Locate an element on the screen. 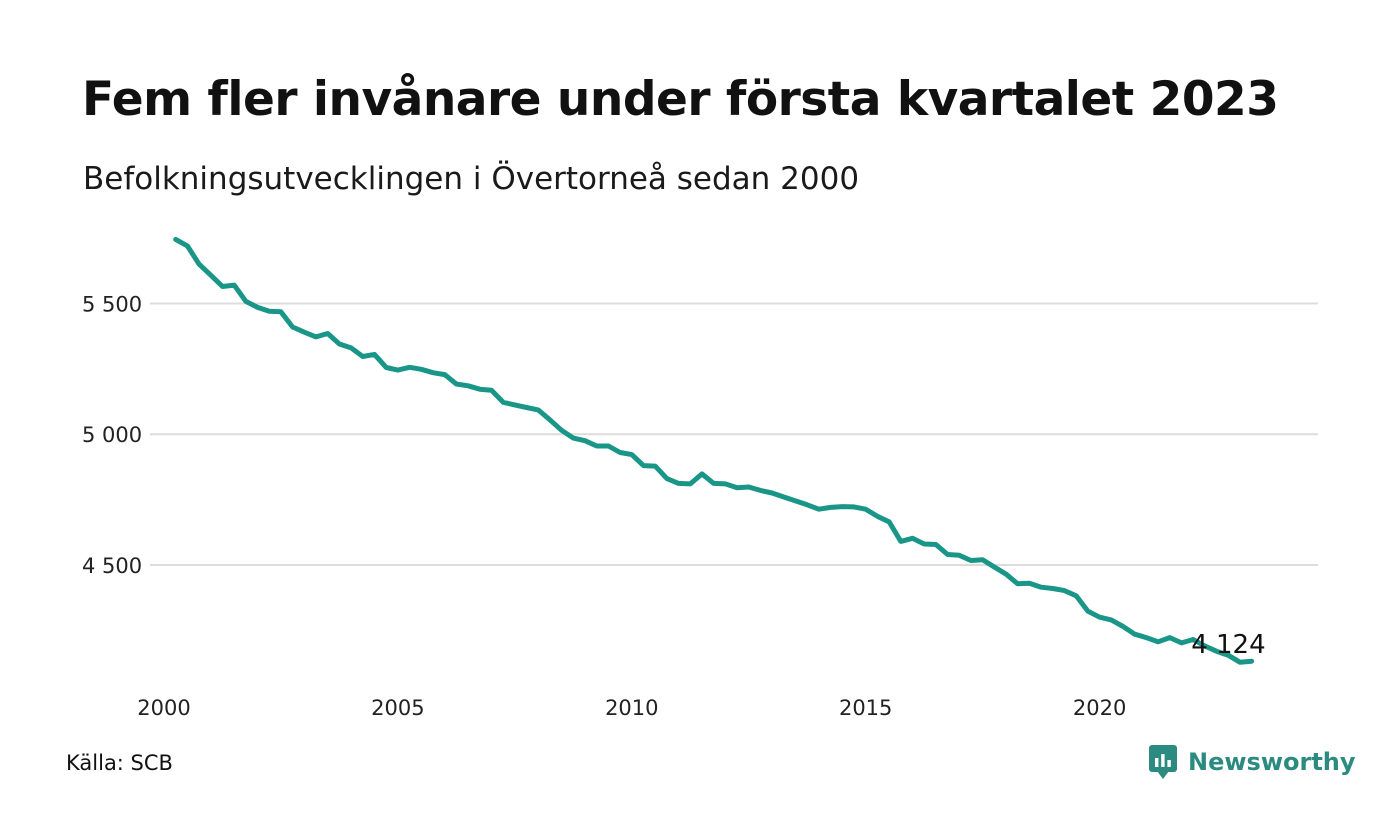 The width and height of the screenshot is (1400, 840). y-tick-label: 5 000 is located at coordinates (112, 435).